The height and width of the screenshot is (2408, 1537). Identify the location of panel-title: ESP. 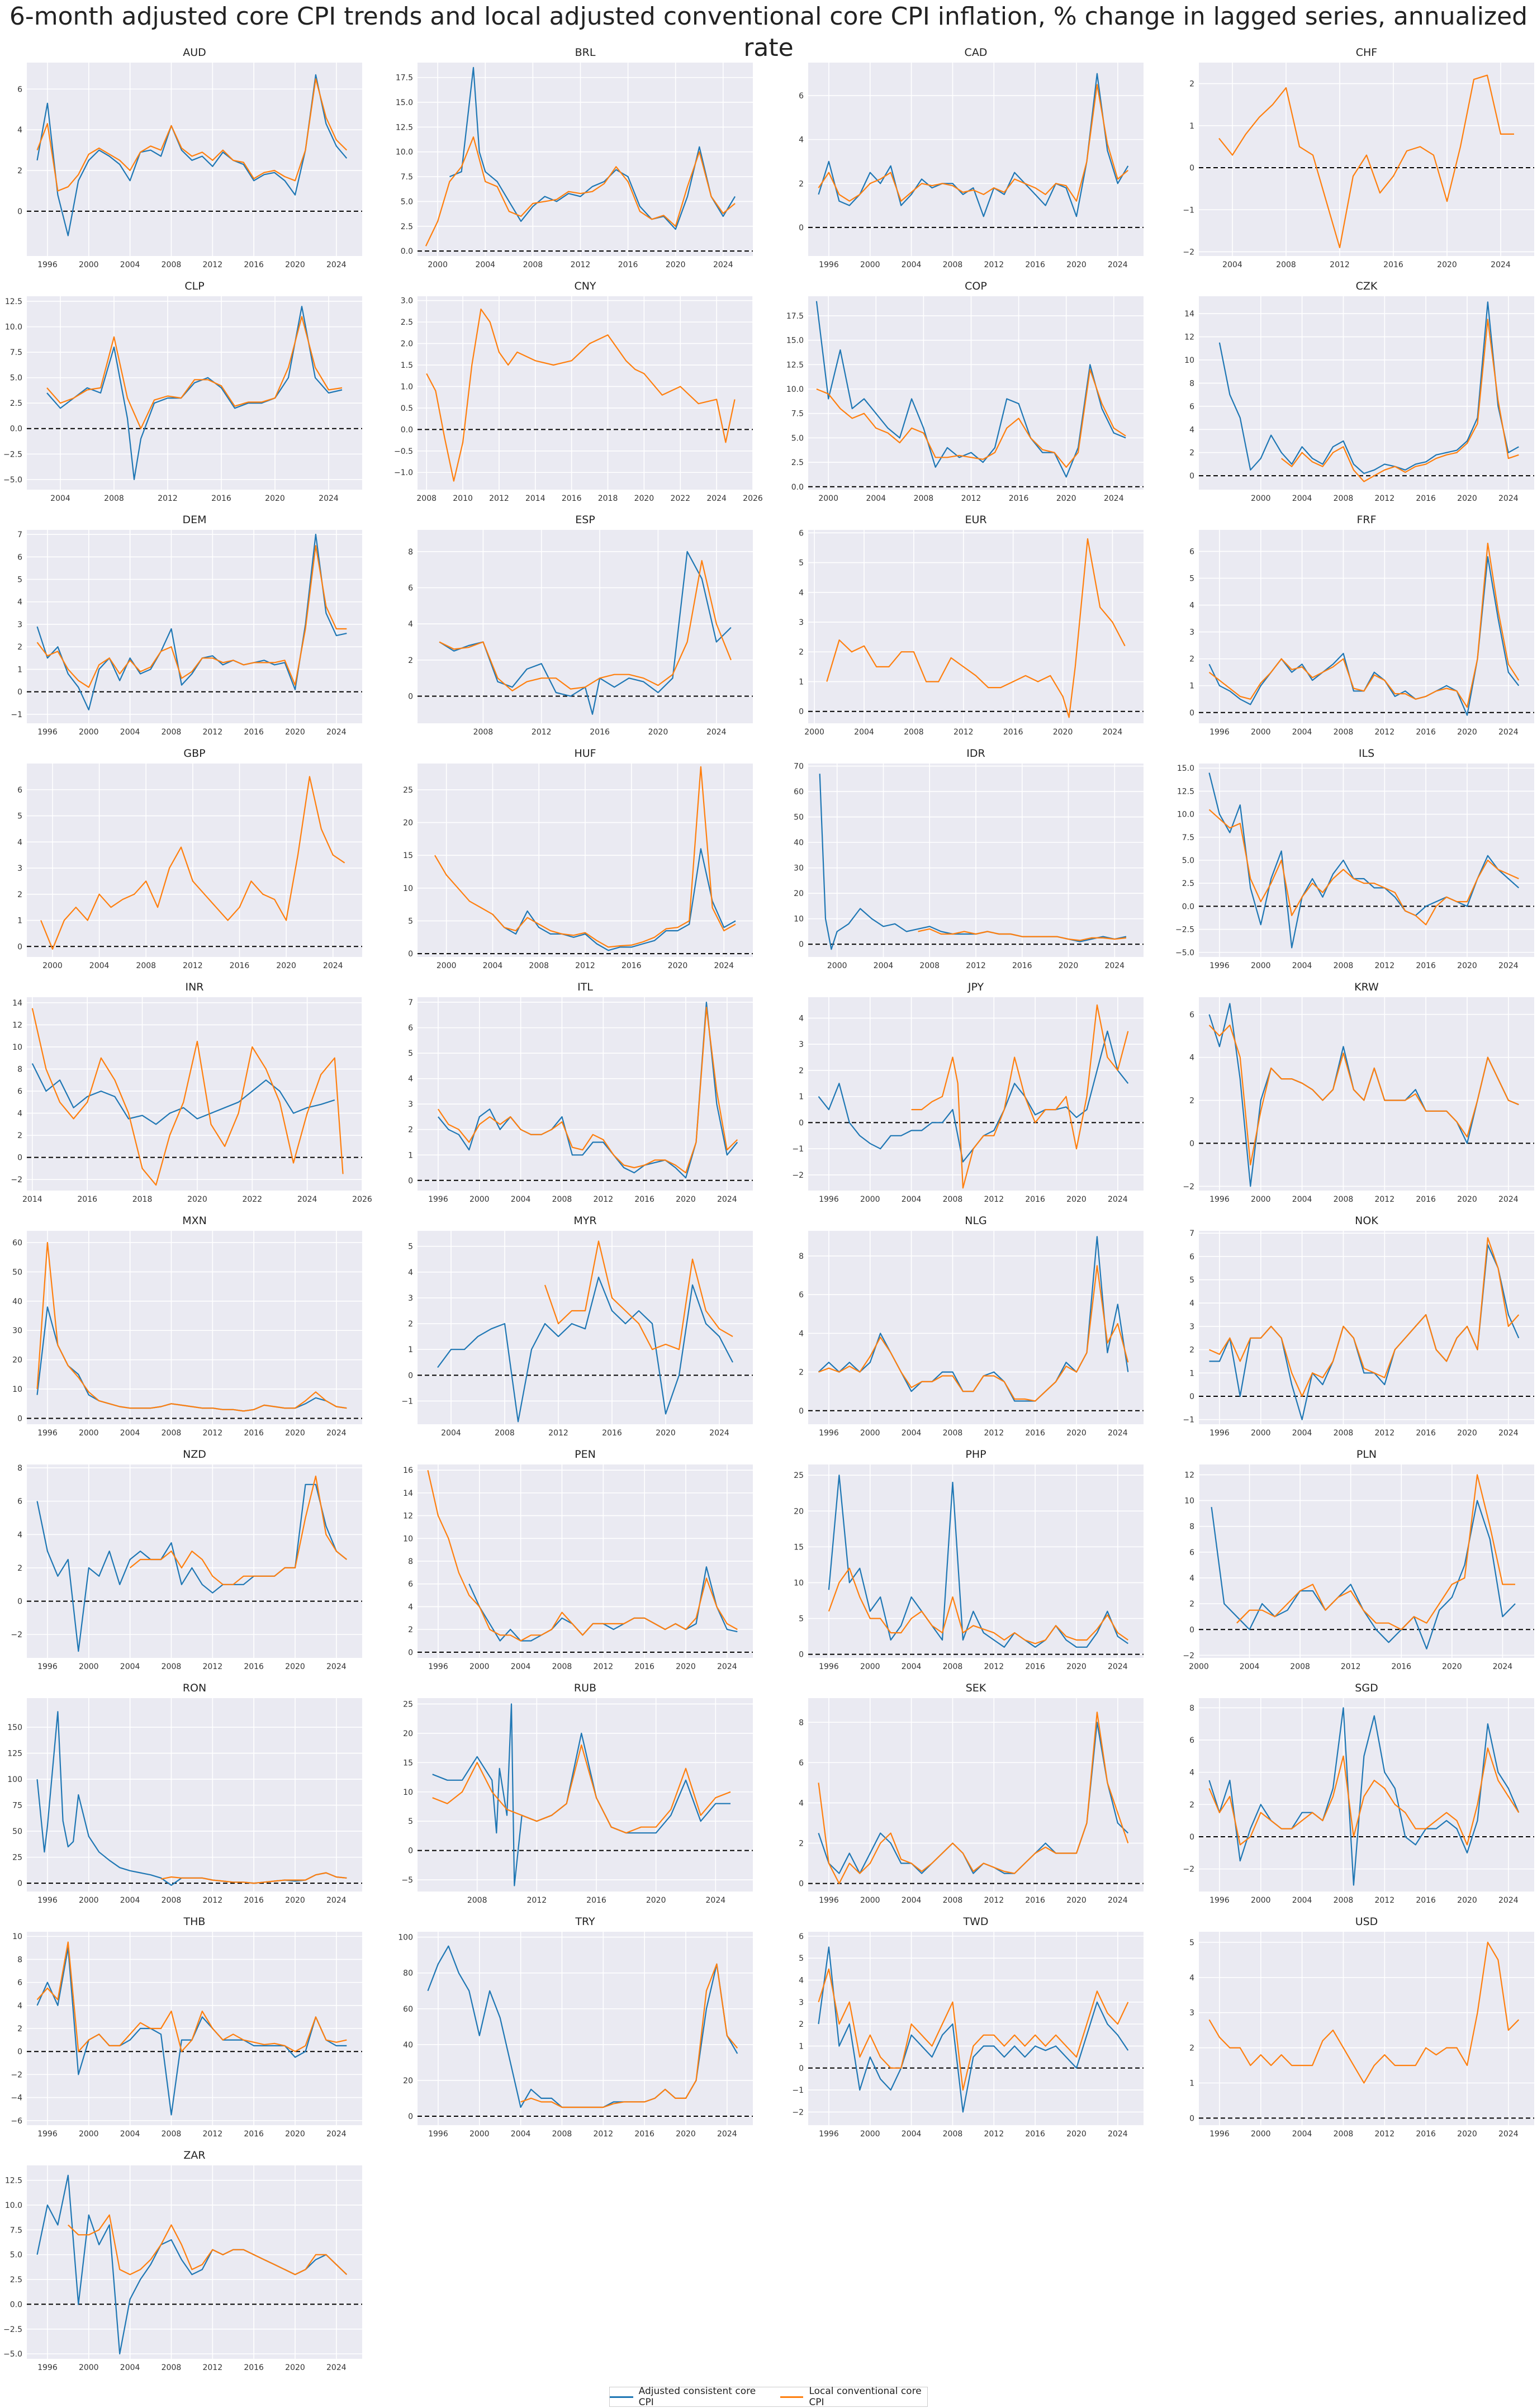
(585, 520).